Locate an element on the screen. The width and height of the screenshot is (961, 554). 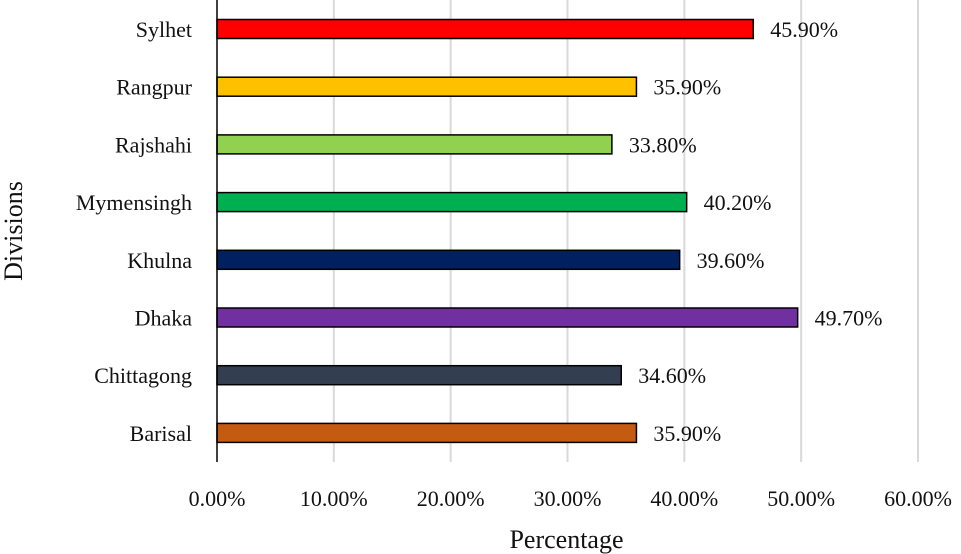
value-label: 34.60% is located at coordinates (672, 375).